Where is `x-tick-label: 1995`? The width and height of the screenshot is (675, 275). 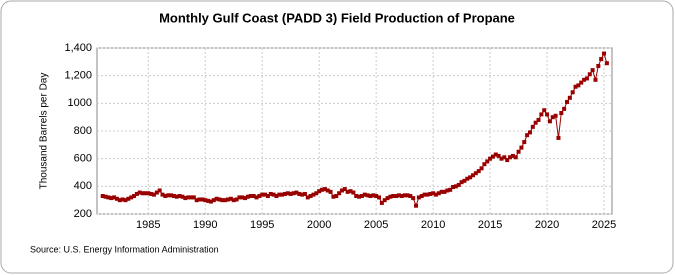
x-tick-label: 1995 is located at coordinates (262, 225).